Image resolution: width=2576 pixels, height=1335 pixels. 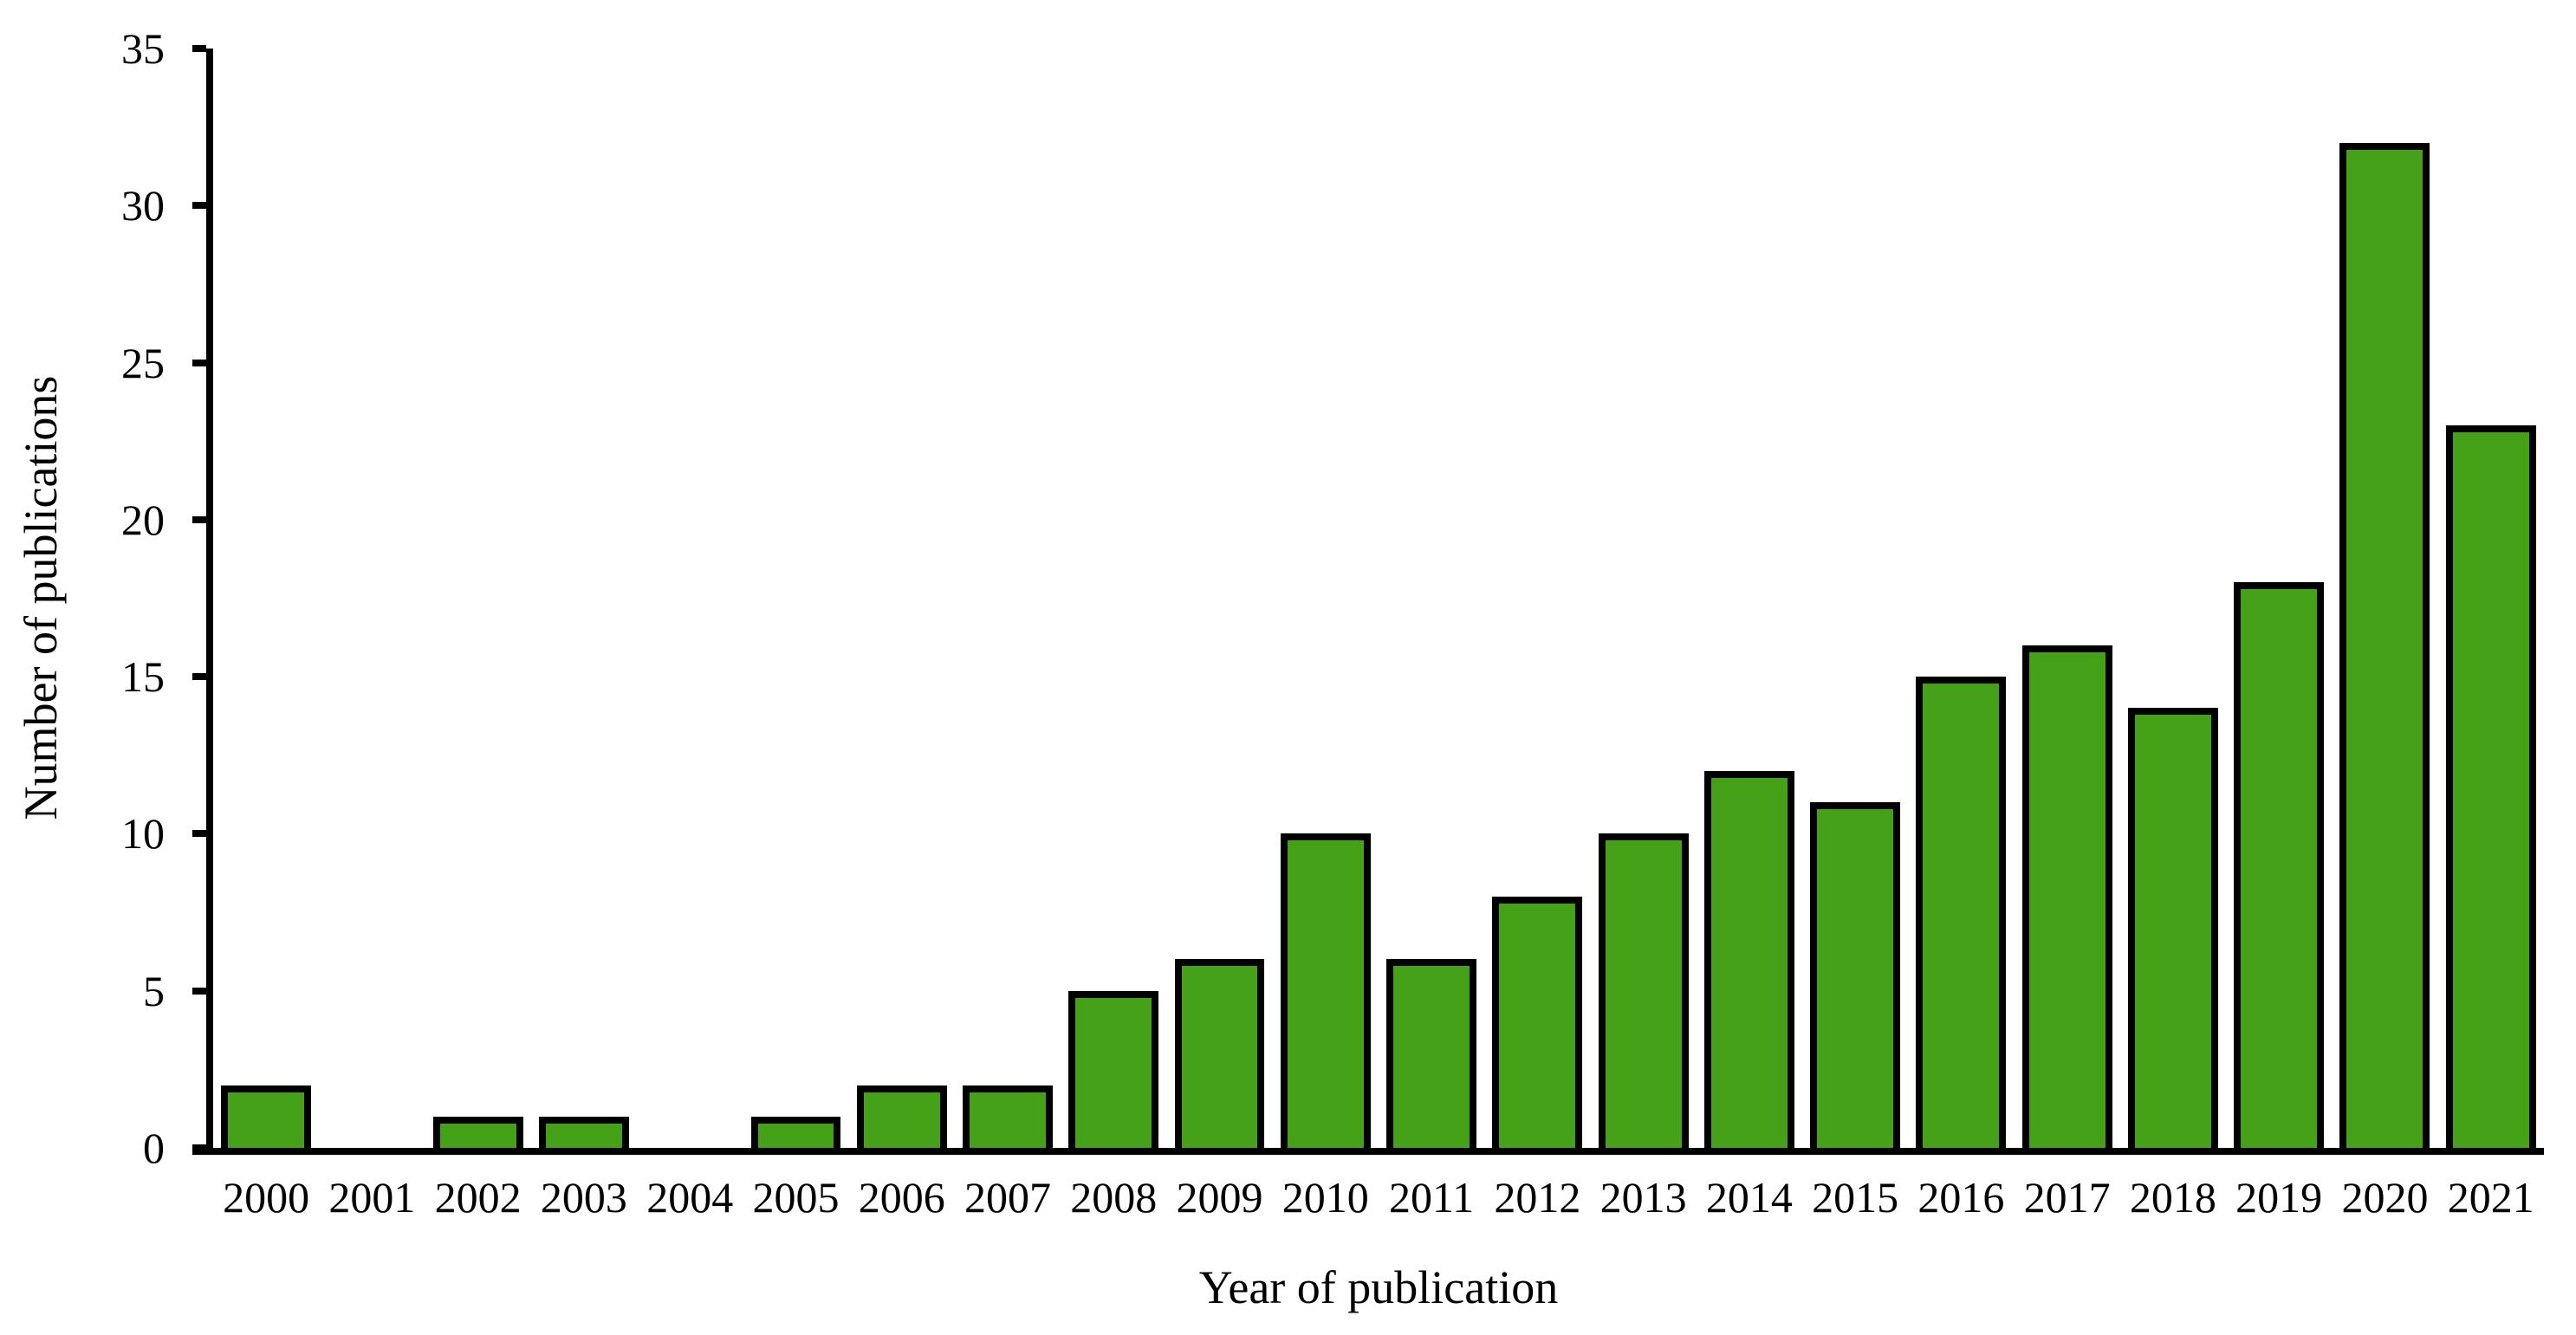 I want to click on bar-2012, so click(x=1538, y=1022).